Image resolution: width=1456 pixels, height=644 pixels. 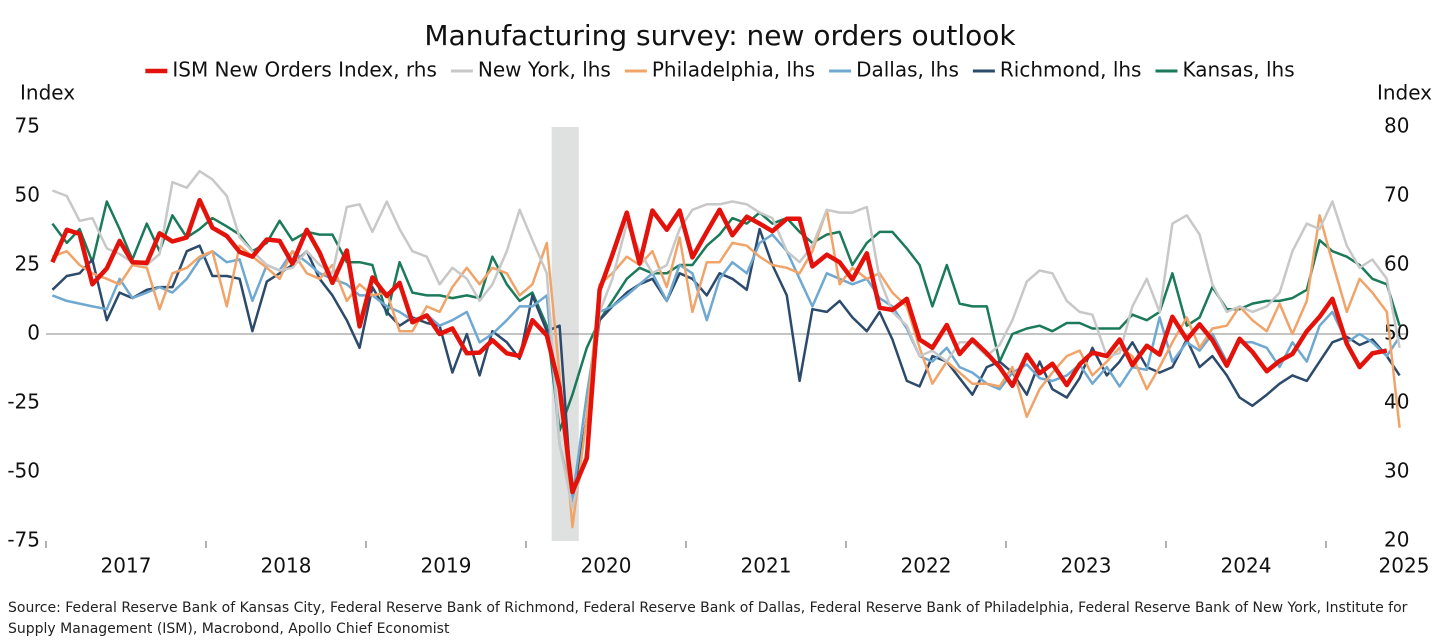 What do you see at coordinates (1396, 540) in the screenshot?
I see `y2-tick-label: 20` at bounding box center [1396, 540].